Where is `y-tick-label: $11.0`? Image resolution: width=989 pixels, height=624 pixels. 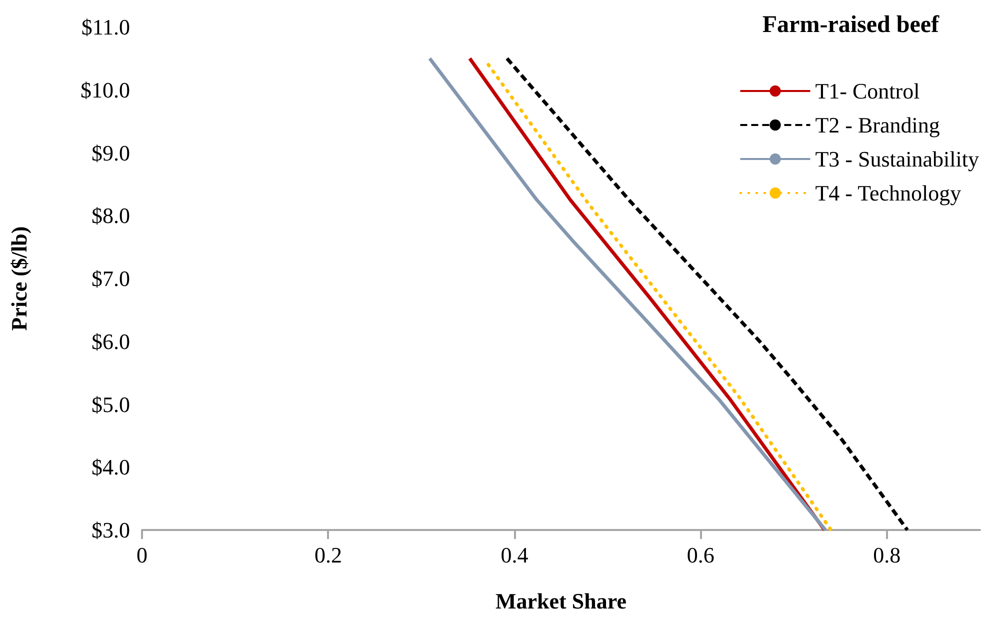
y-tick-label: $11.0 is located at coordinates (105, 27).